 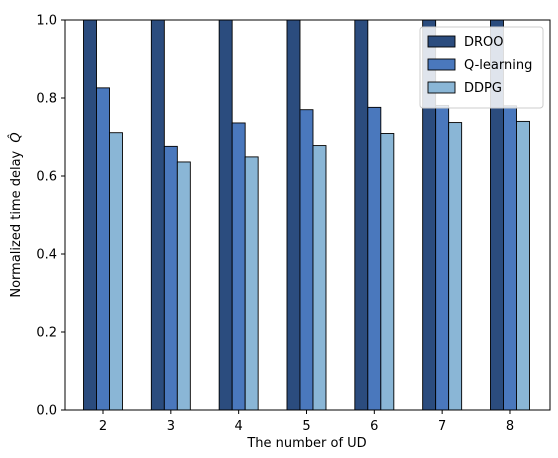 What do you see at coordinates (441, 64) in the screenshot?
I see `legend-swatch-q-learning` at bounding box center [441, 64].